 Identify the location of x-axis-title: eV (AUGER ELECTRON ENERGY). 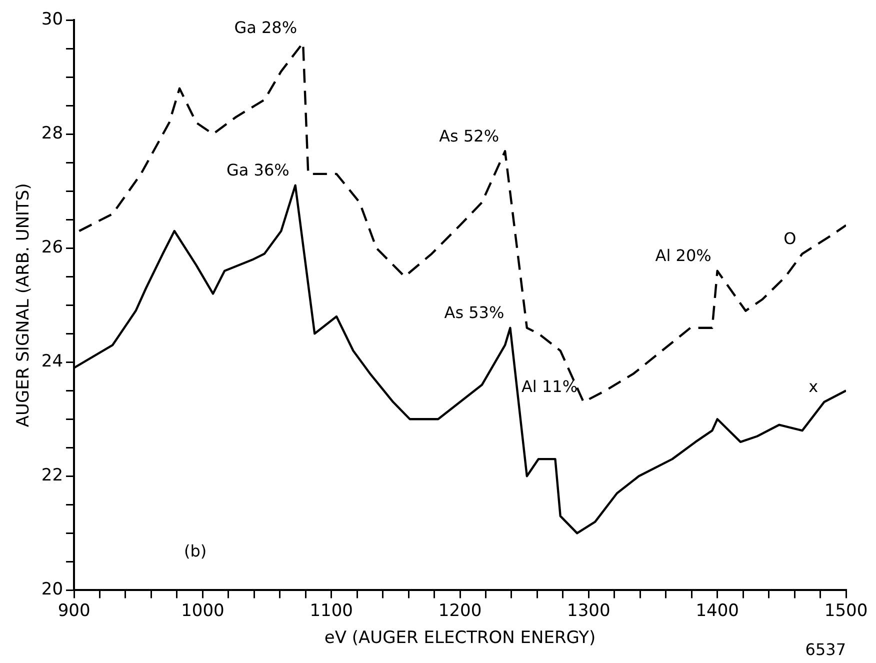
(460, 638).